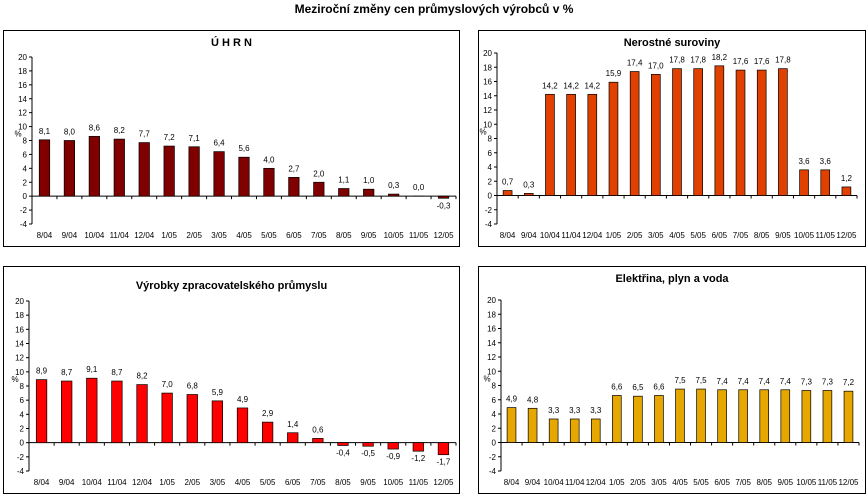 This screenshot has width=868, height=504. I want to click on data-label: 7,4, so click(744, 381).